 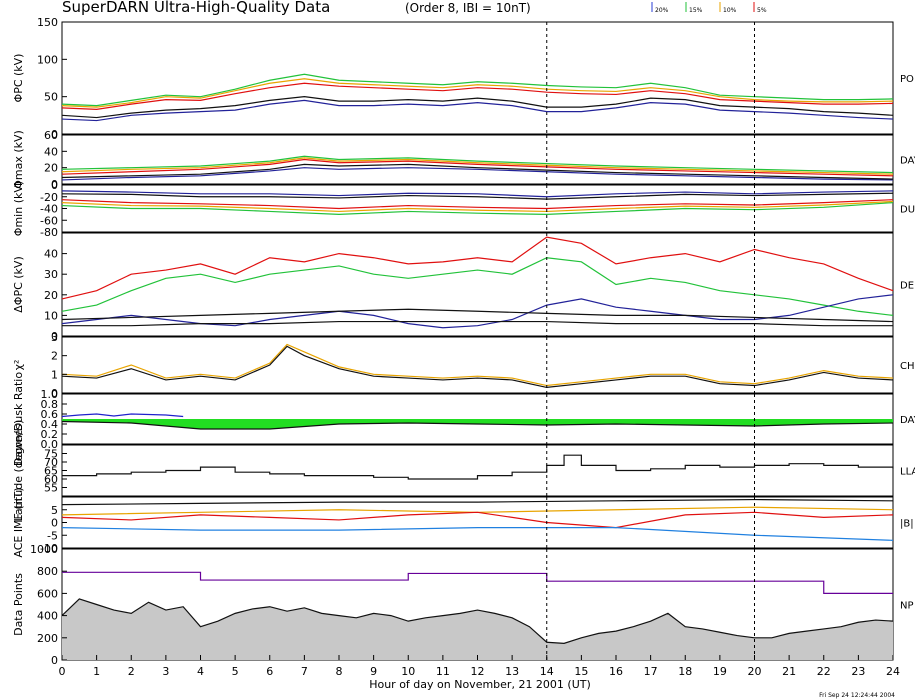 I want to click on x-tick-label-20: 20, so click(x=755, y=671).